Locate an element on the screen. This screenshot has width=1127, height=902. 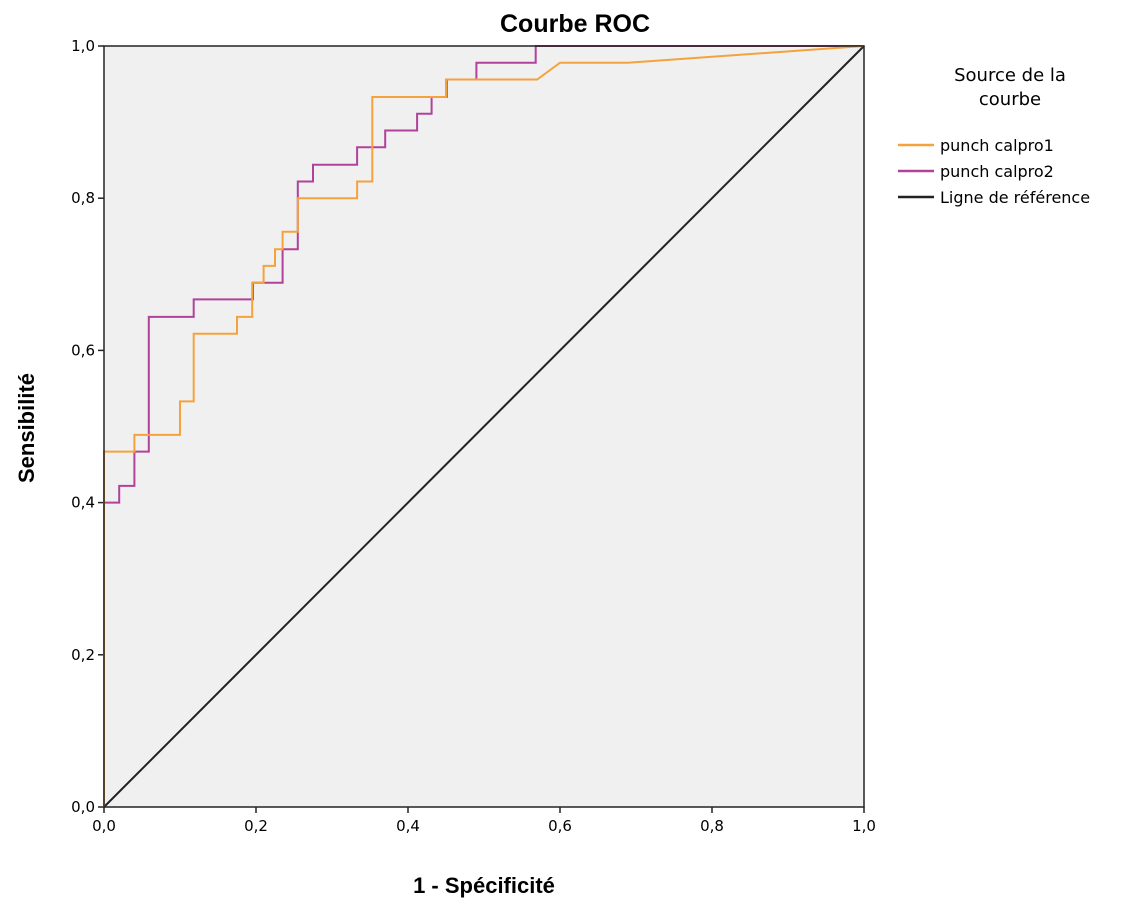
y-tick-label: 0,6 is located at coordinates (83, 350).